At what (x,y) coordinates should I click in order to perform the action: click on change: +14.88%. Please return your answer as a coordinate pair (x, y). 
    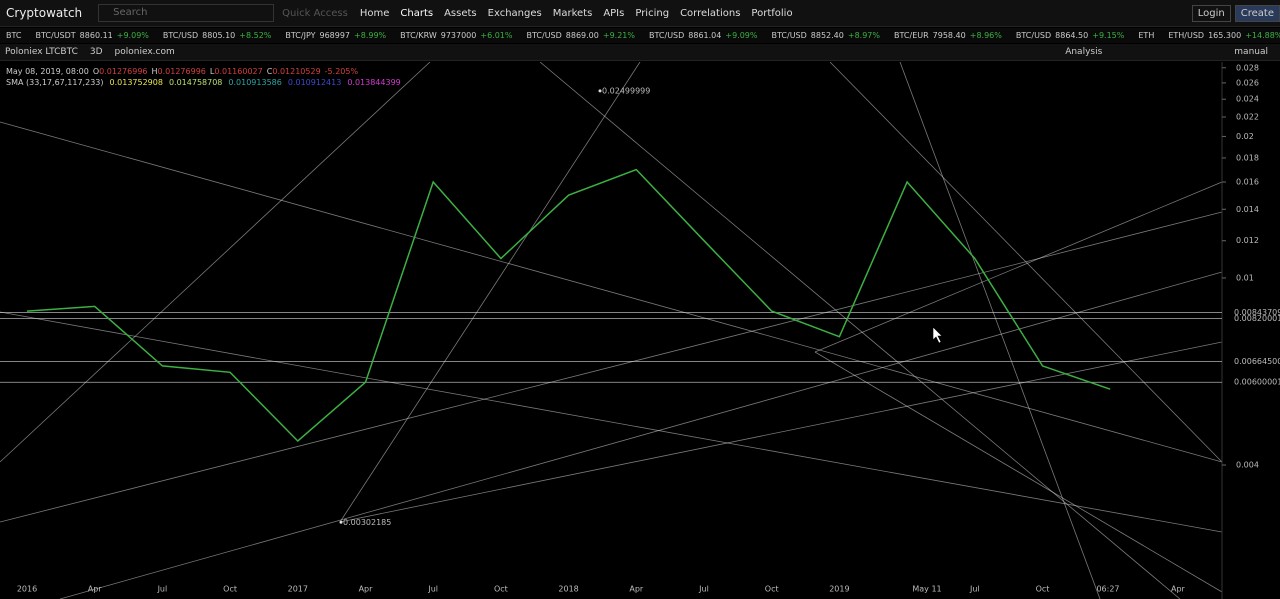
    Looking at the image, I should click on (1262, 35).